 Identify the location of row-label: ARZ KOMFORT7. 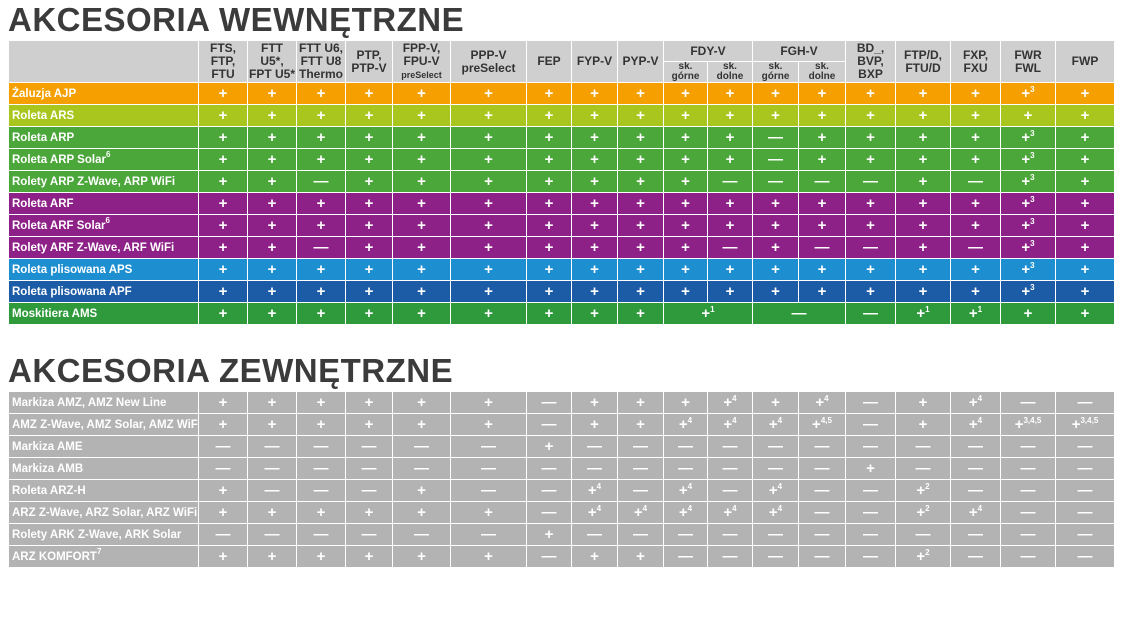
(103, 556).